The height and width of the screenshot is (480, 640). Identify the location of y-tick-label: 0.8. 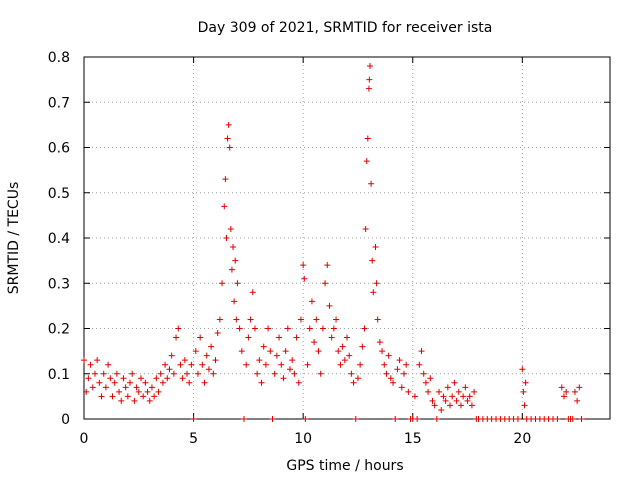
(59, 58).